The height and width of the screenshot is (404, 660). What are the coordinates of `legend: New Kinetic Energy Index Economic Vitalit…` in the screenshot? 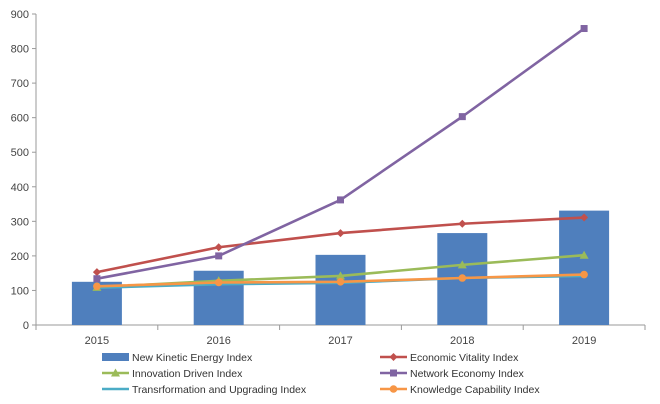 It's located at (321, 374).